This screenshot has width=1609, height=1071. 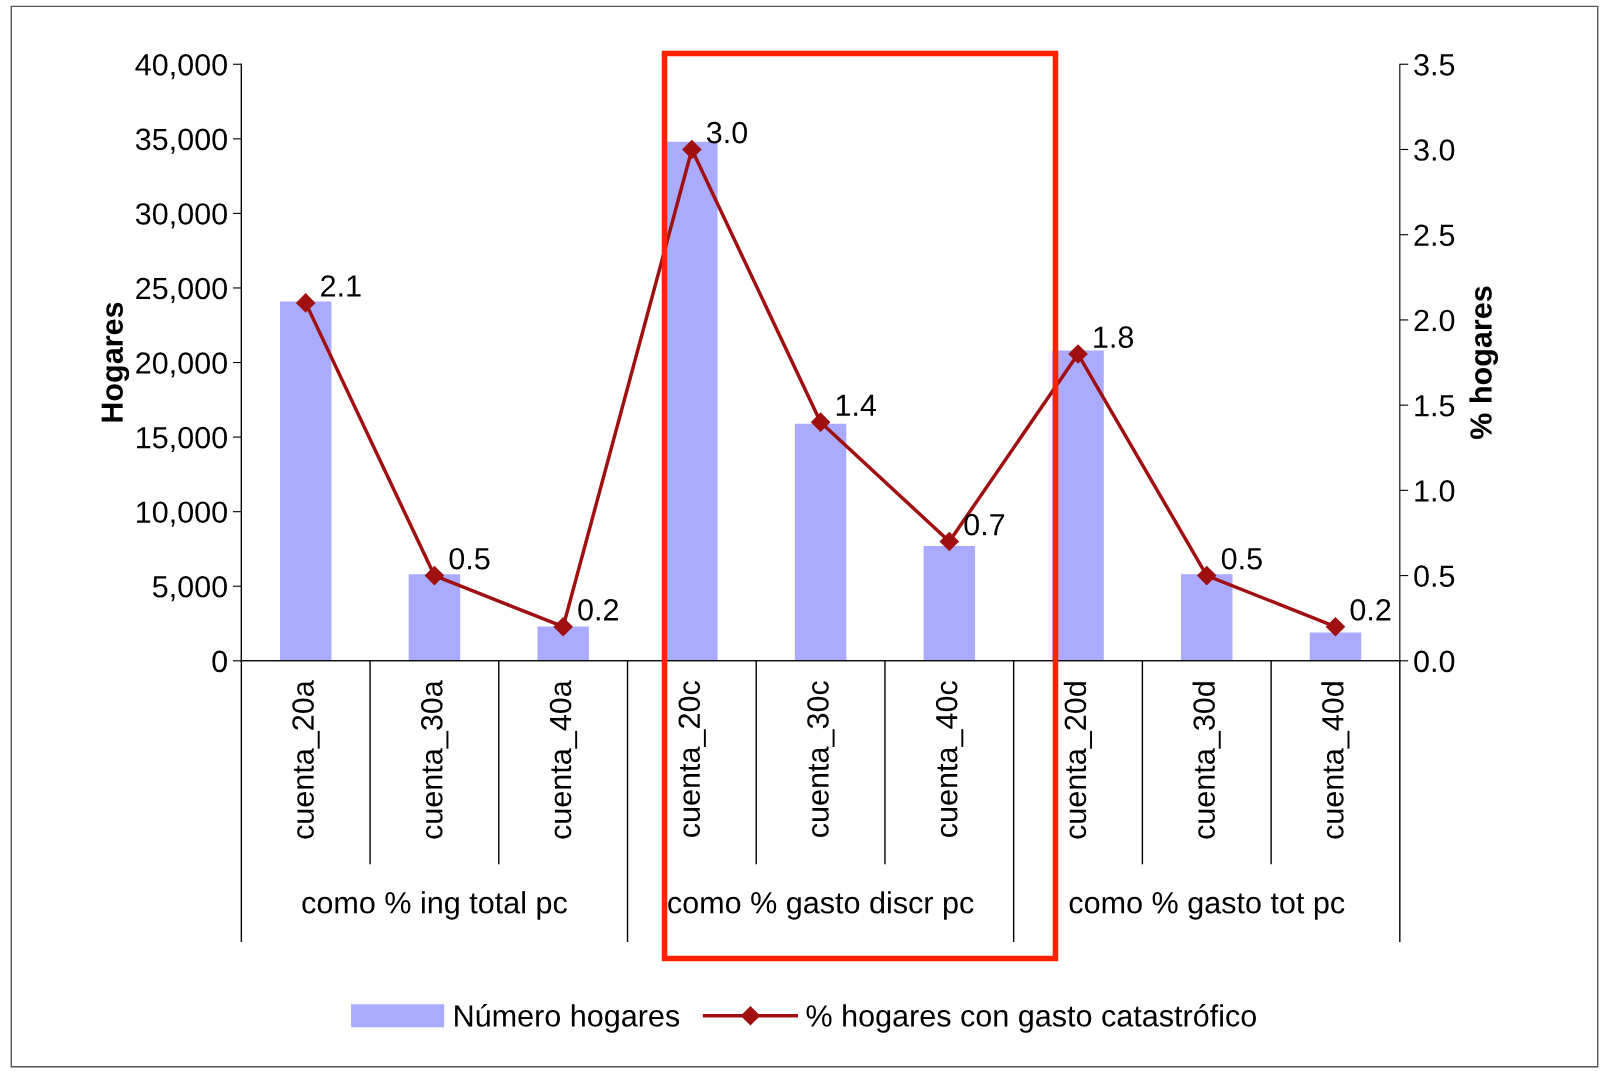 I want to click on y2-tick-label: 1.0, so click(x=1435, y=491).